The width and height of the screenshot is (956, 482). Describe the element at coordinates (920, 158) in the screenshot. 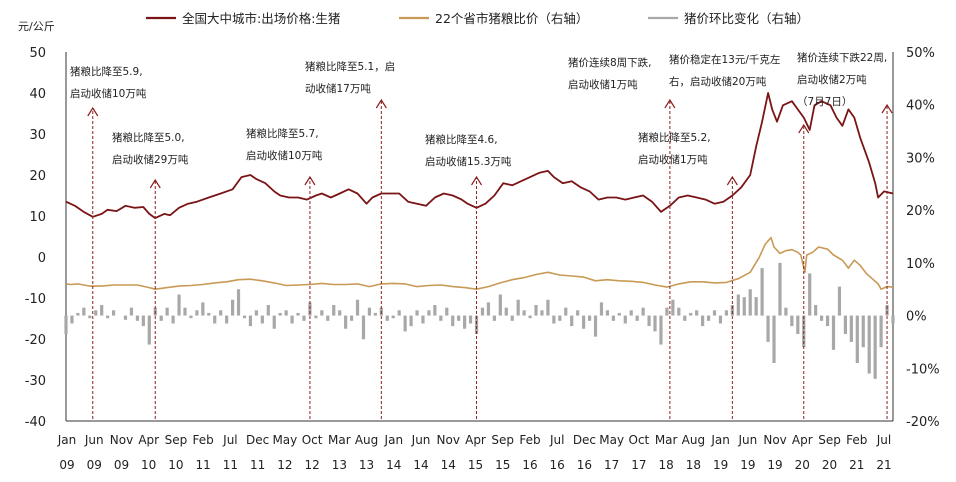

I see `right-tick-label: 30%` at that location.